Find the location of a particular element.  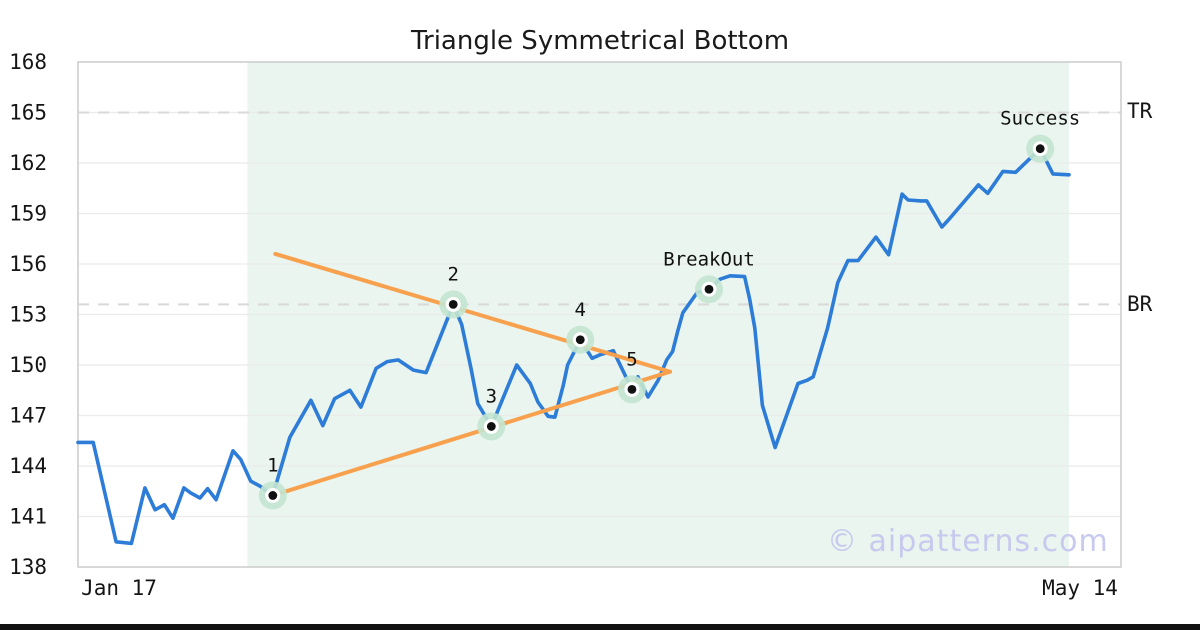

y-tick-label-141: 141 is located at coordinates (28, 517).